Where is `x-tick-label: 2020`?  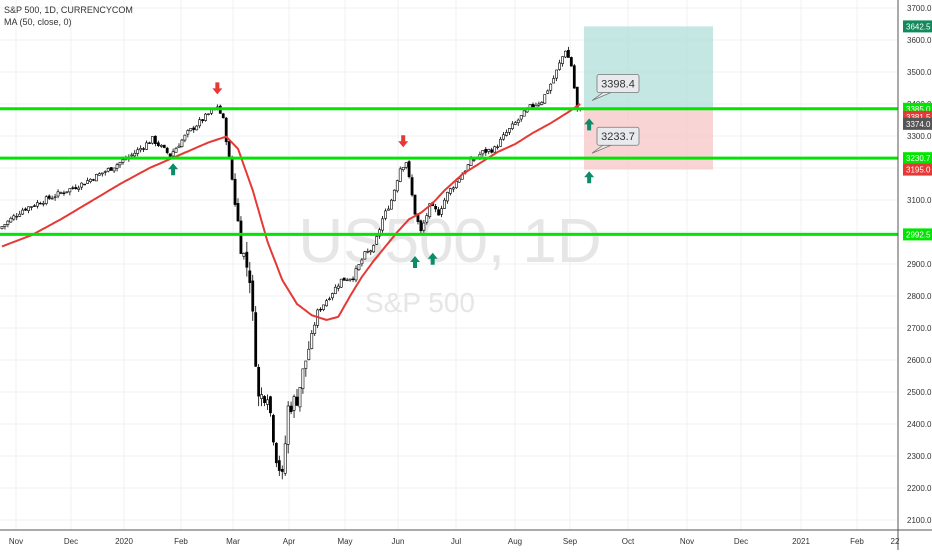
x-tick-label: 2020 is located at coordinates (124, 541).